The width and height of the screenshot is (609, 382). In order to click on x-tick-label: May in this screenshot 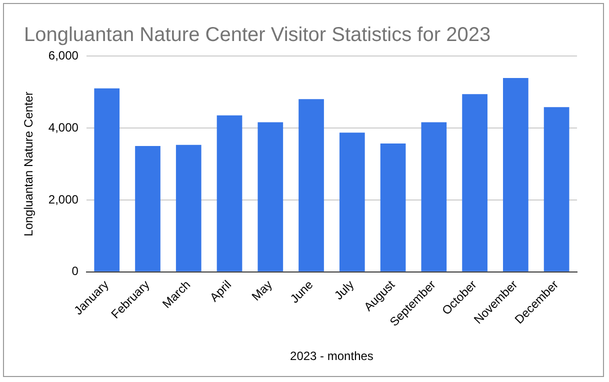, I will do `click(261, 291)`.